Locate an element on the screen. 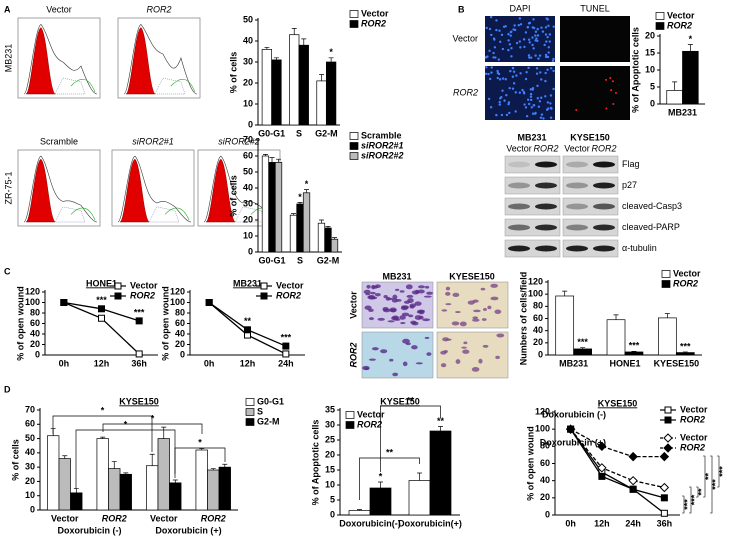 Image resolution: width=738 pixels, height=540 pixels. chart-title: HONE1 is located at coordinates (101, 283).